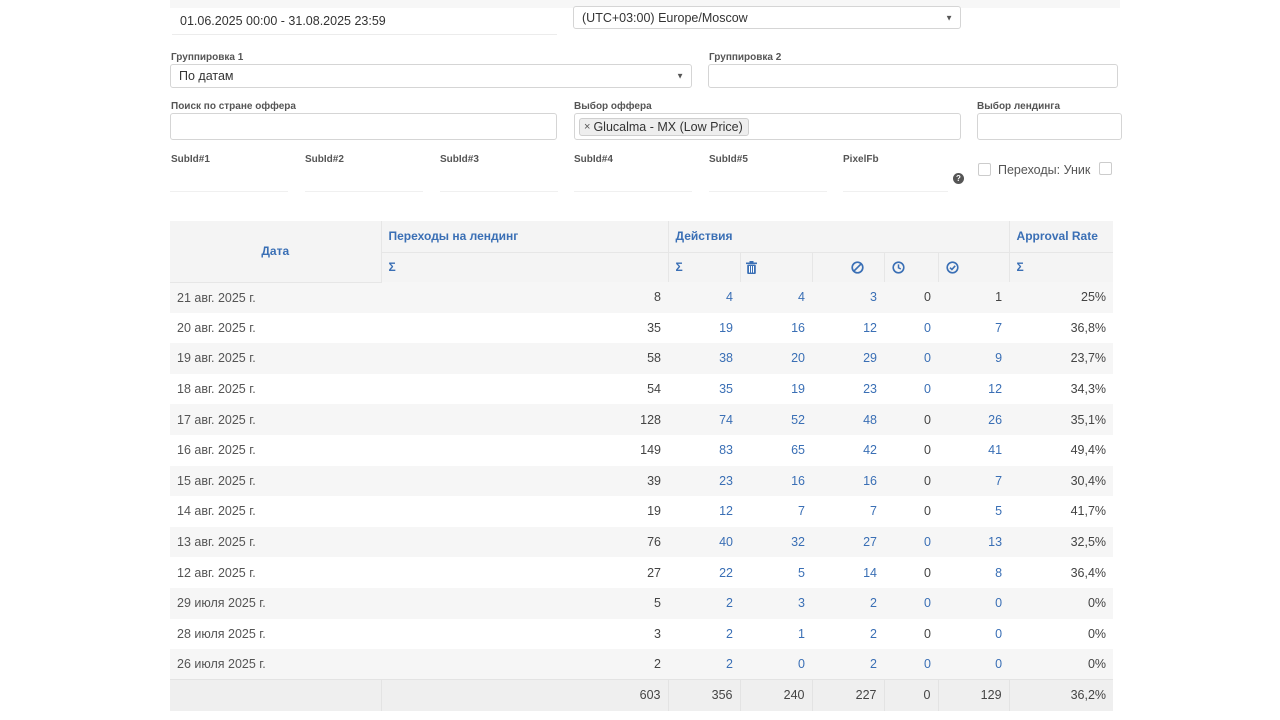 This screenshot has width=1280, height=720. What do you see at coordinates (642, 450) in the screenshot?
I see `table-row: 16 авг. 2025 г. 149 83 65 42 0 41 49,4%` at bounding box center [642, 450].